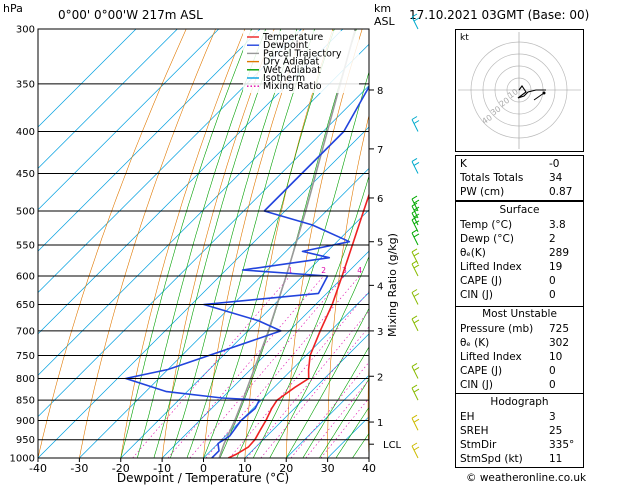 The height and width of the screenshot is (486, 629). Describe the element at coordinates (25, 212) in the screenshot. I see `pressure-tick-label: 500` at that location.